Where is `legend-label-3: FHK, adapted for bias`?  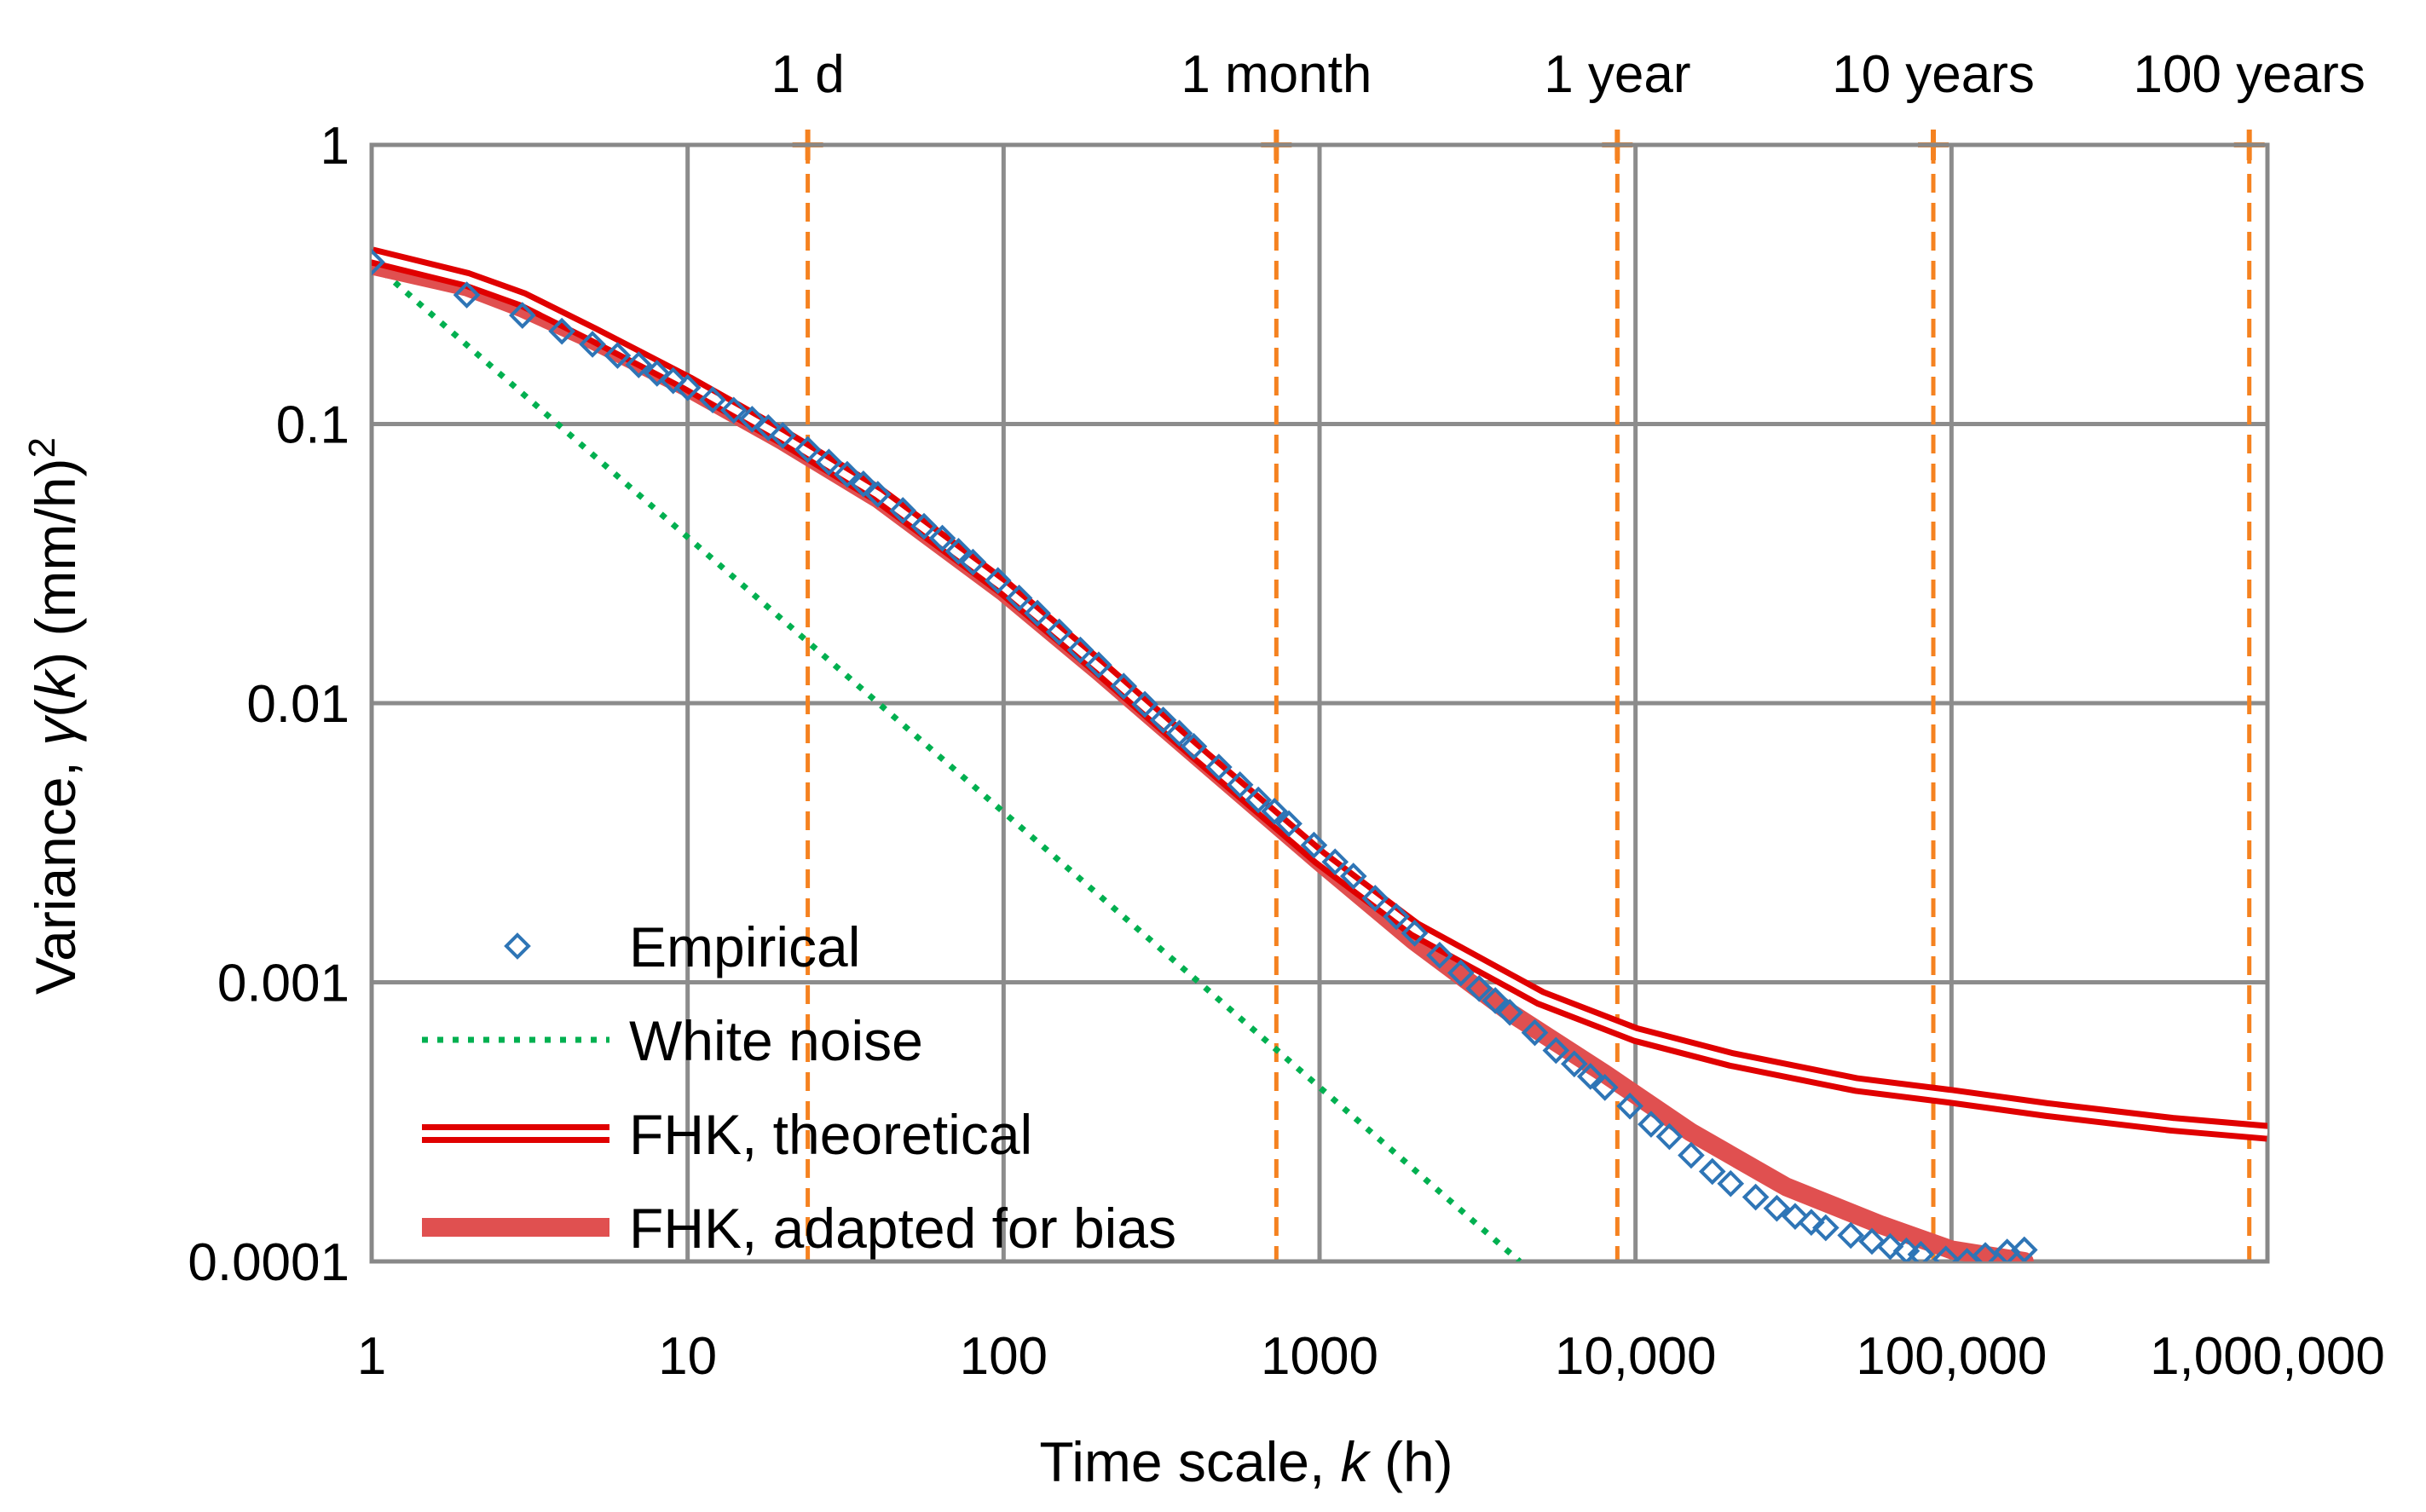
legend-label-3: FHK, adapted for bias is located at coordinates (902, 1228).